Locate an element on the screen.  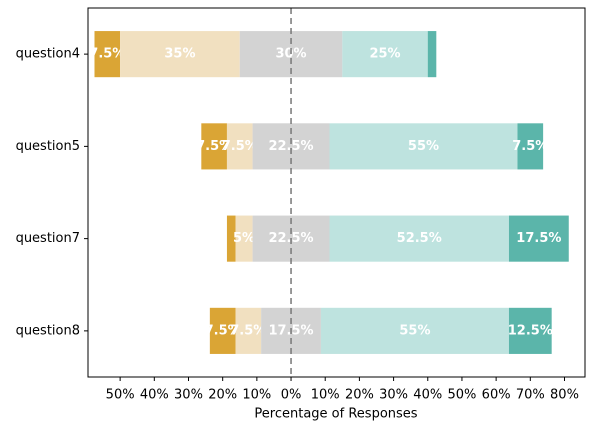
value-label: 12.5% is located at coordinates (530, 330).